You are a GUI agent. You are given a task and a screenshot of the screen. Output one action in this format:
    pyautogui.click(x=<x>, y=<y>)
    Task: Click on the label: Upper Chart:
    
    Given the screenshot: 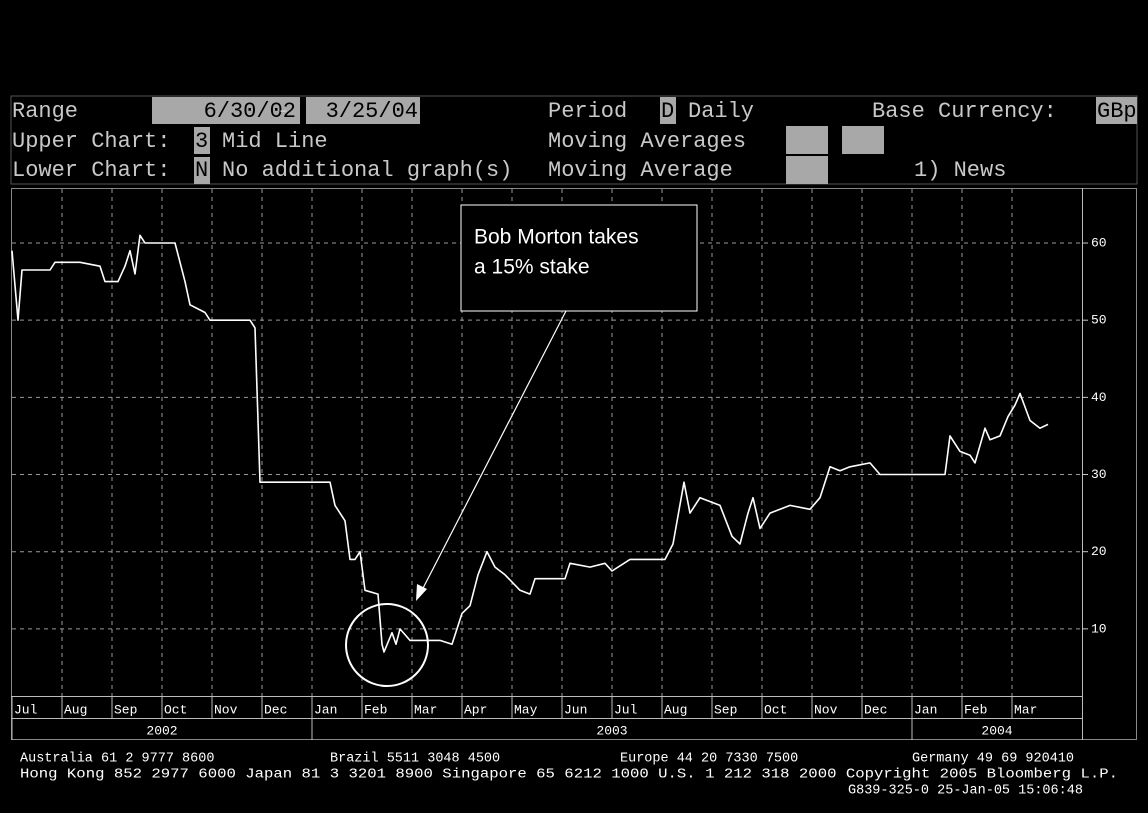 What is the action you would take?
    pyautogui.click(x=91, y=141)
    